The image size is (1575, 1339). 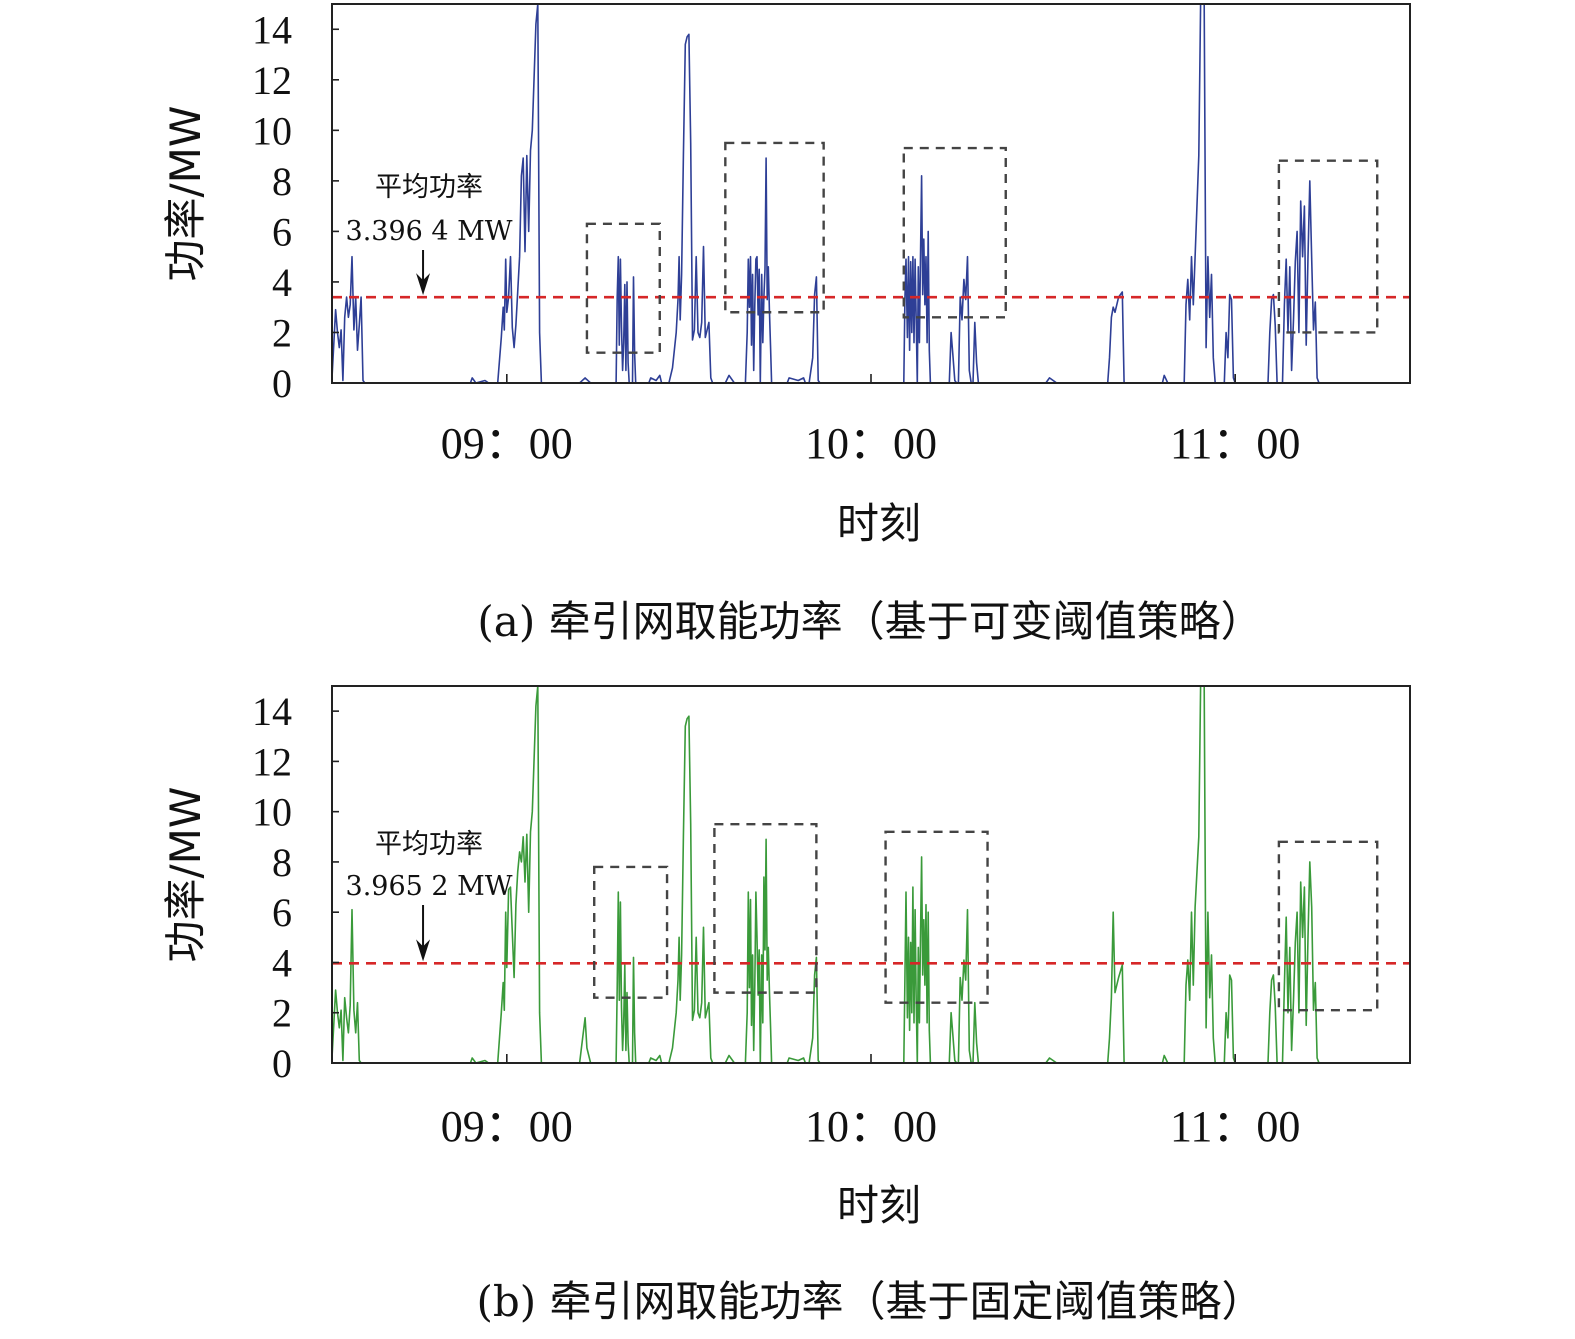 What do you see at coordinates (282, 282) in the screenshot?
I see `chart-a-y-tick-label: 4` at bounding box center [282, 282].